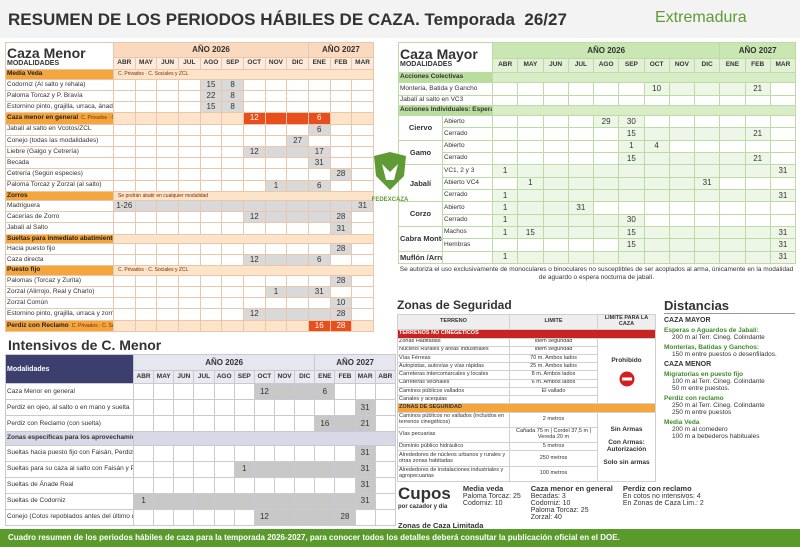  Describe the element at coordinates (553, 391) in the screenshot. I see `zone-cell: El vallado` at that location.